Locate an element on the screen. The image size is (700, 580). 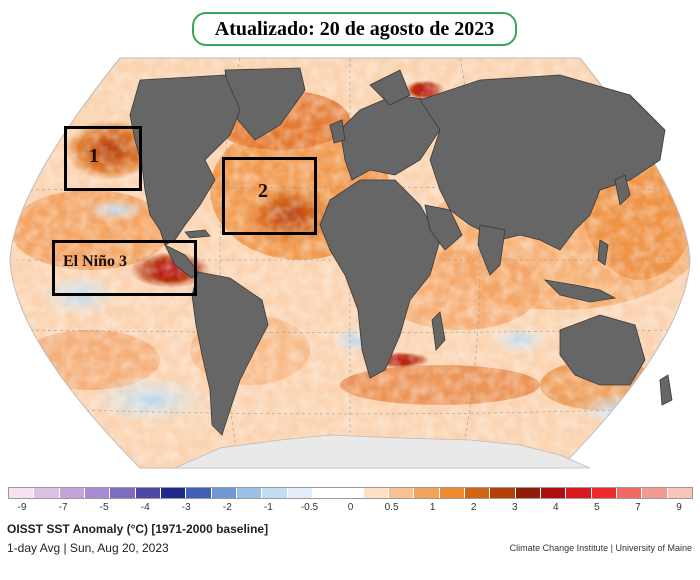
colorbar-tick-label: 5 is located at coordinates (597, 507).